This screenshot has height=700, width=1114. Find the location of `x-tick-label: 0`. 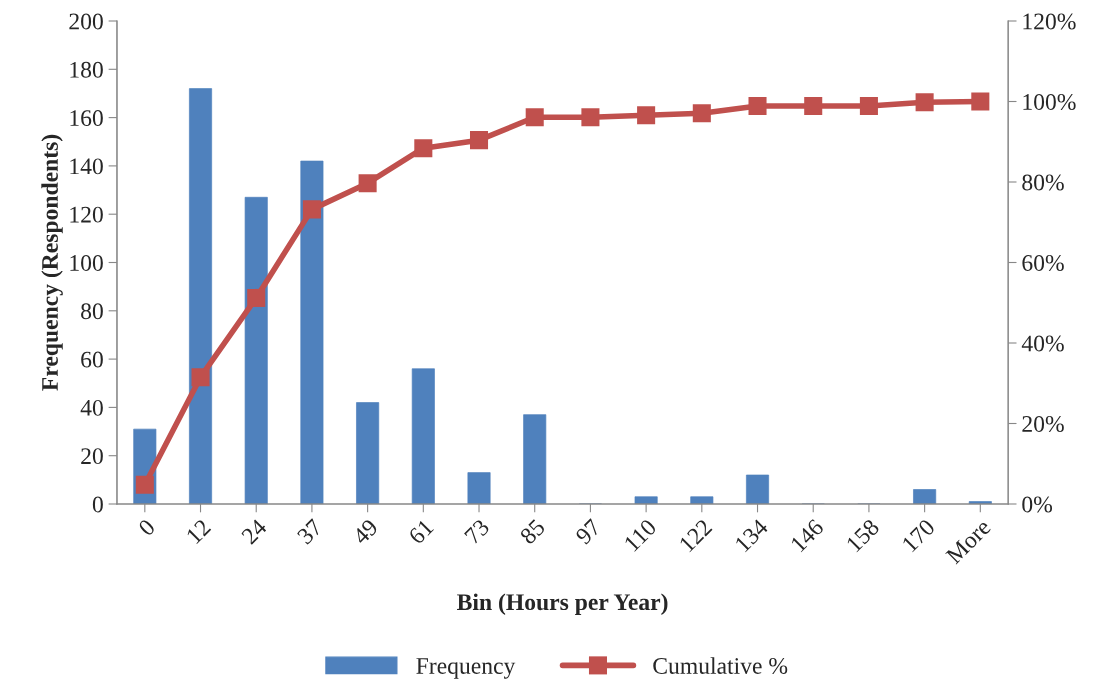

x-tick-label: 0 is located at coordinates (146, 527).